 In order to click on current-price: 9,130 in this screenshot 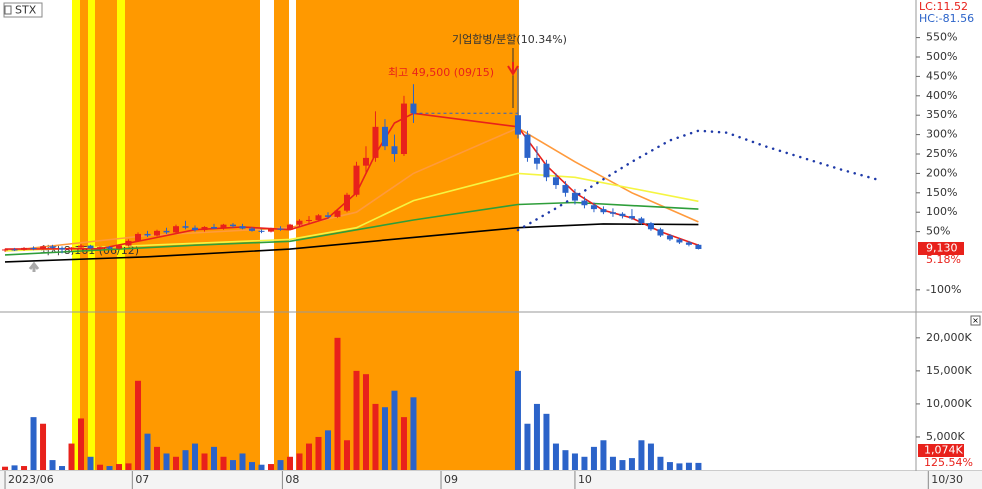, I will do `click(942, 248)`.